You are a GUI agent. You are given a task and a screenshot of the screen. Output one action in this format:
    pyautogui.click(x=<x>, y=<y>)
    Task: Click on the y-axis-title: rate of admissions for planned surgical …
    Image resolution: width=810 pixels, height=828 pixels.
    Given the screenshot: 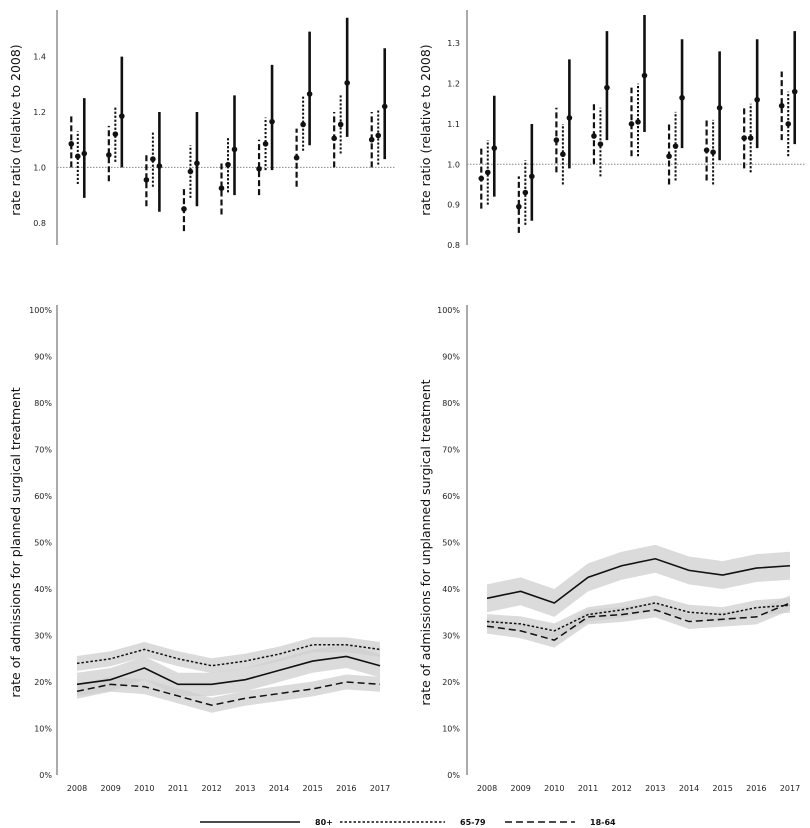 What is the action you would take?
    pyautogui.click(x=15, y=542)
    